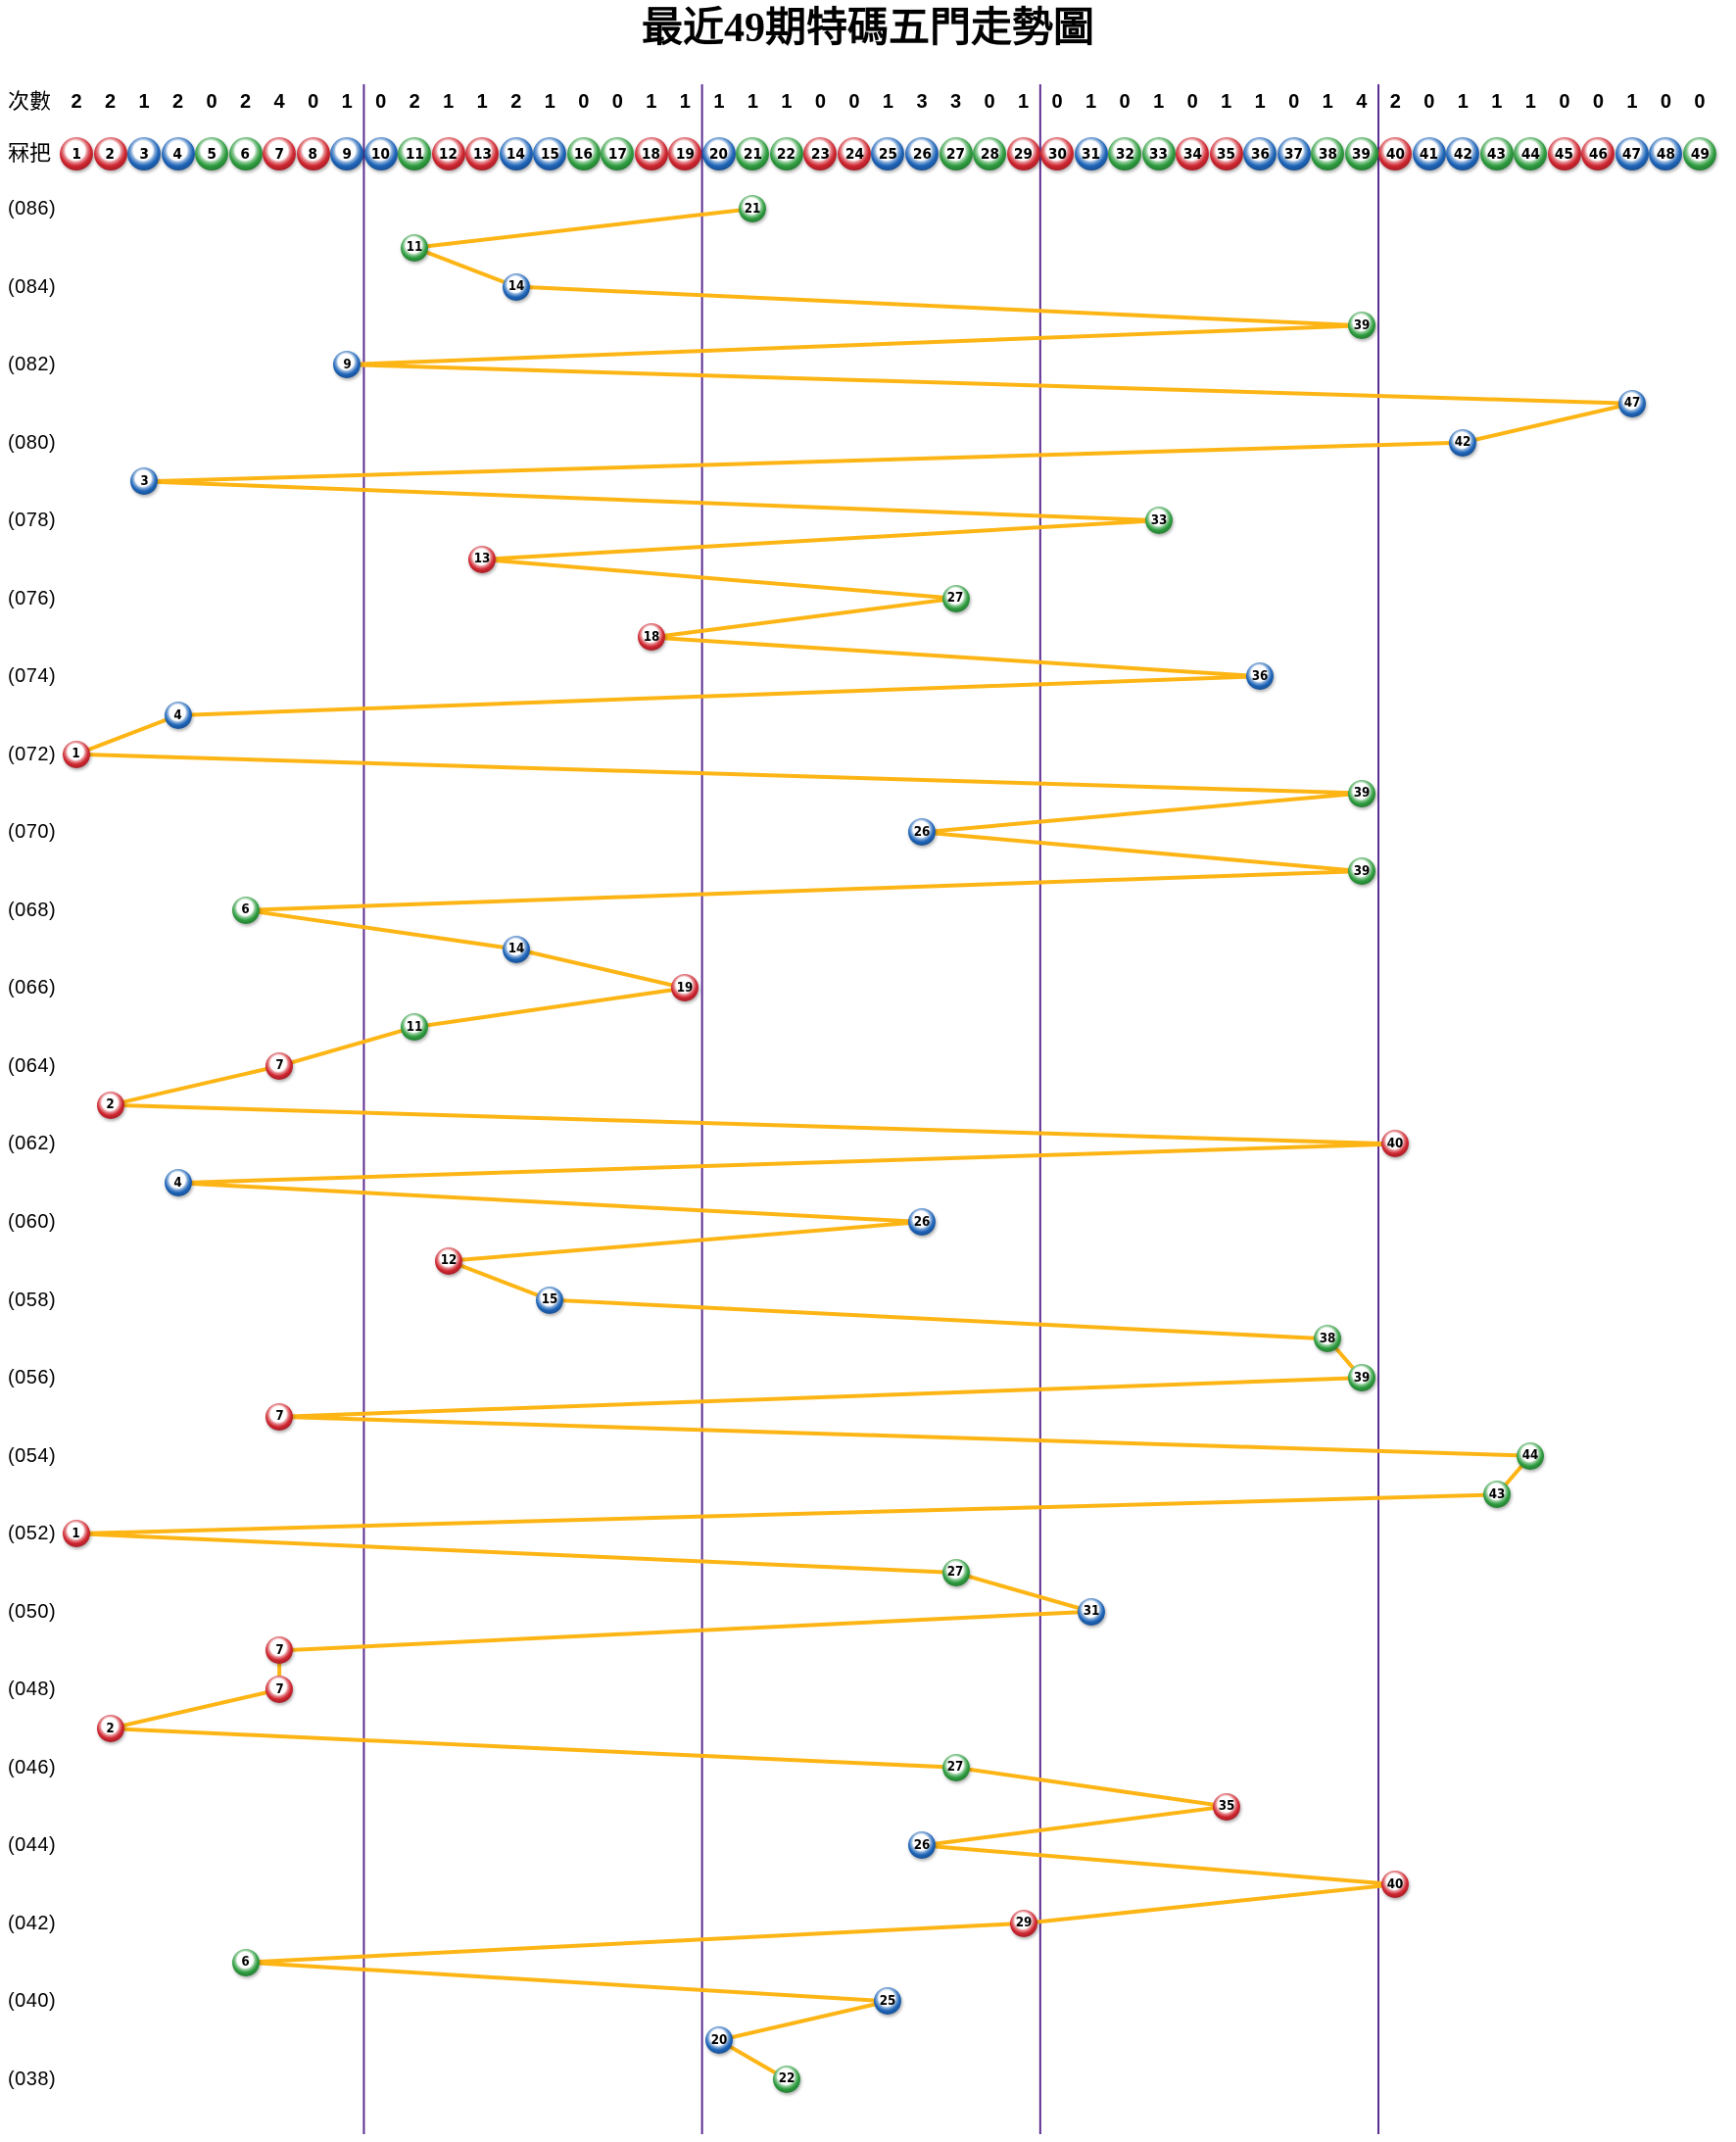  I want to click on ball-number: 38, so click(1327, 1338).